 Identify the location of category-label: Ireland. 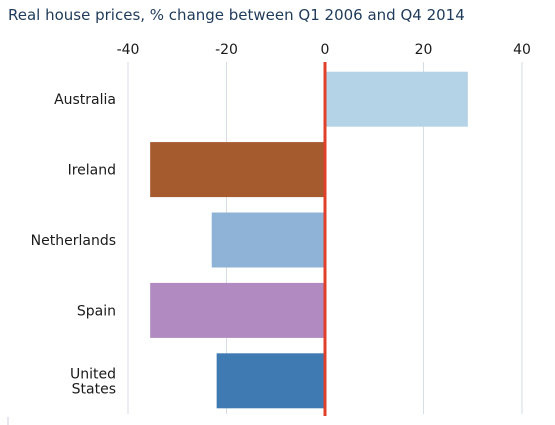
(92, 171).